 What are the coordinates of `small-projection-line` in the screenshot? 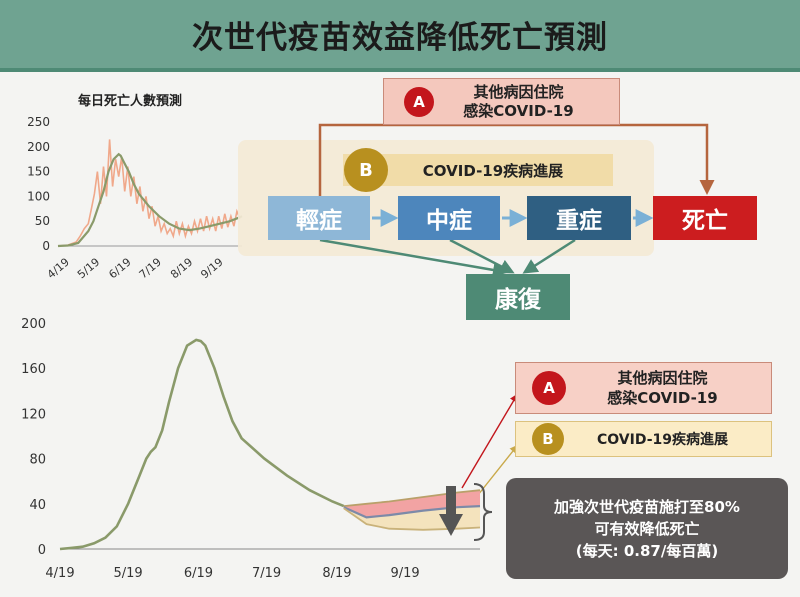 It's located at (150, 200).